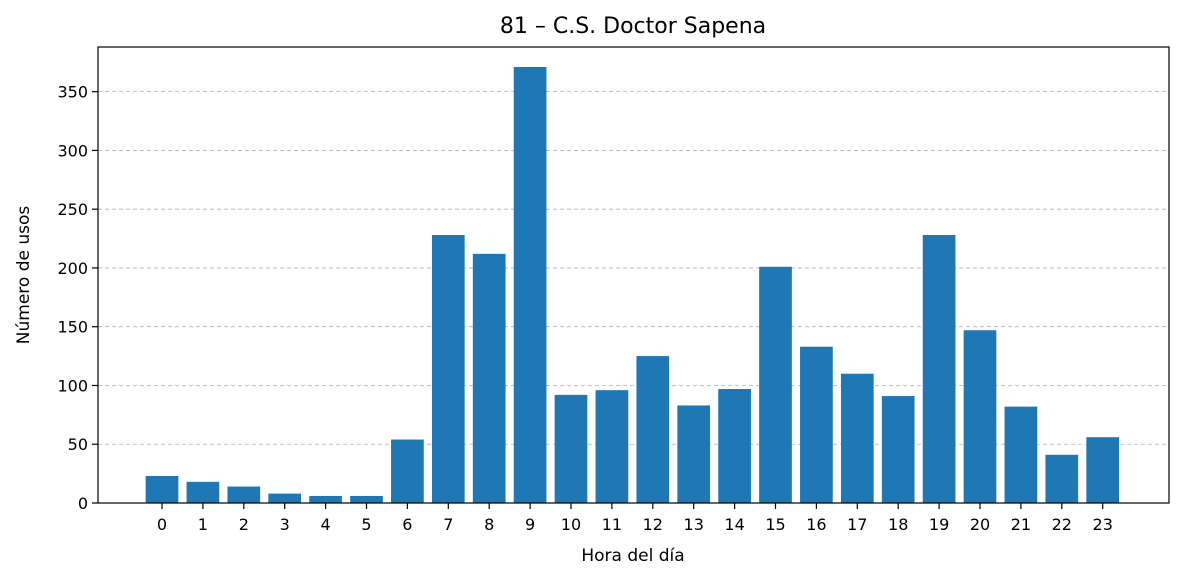  I want to click on x-tick-label: 15, so click(775, 524).